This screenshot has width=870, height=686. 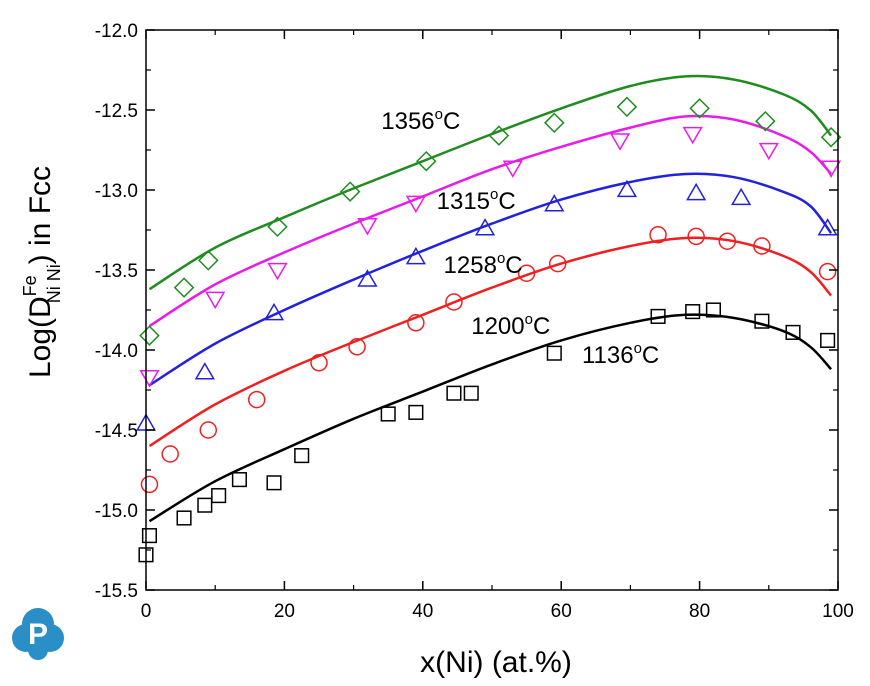 What do you see at coordinates (146, 611) in the screenshot?
I see `x-tick-label: 0` at bounding box center [146, 611].